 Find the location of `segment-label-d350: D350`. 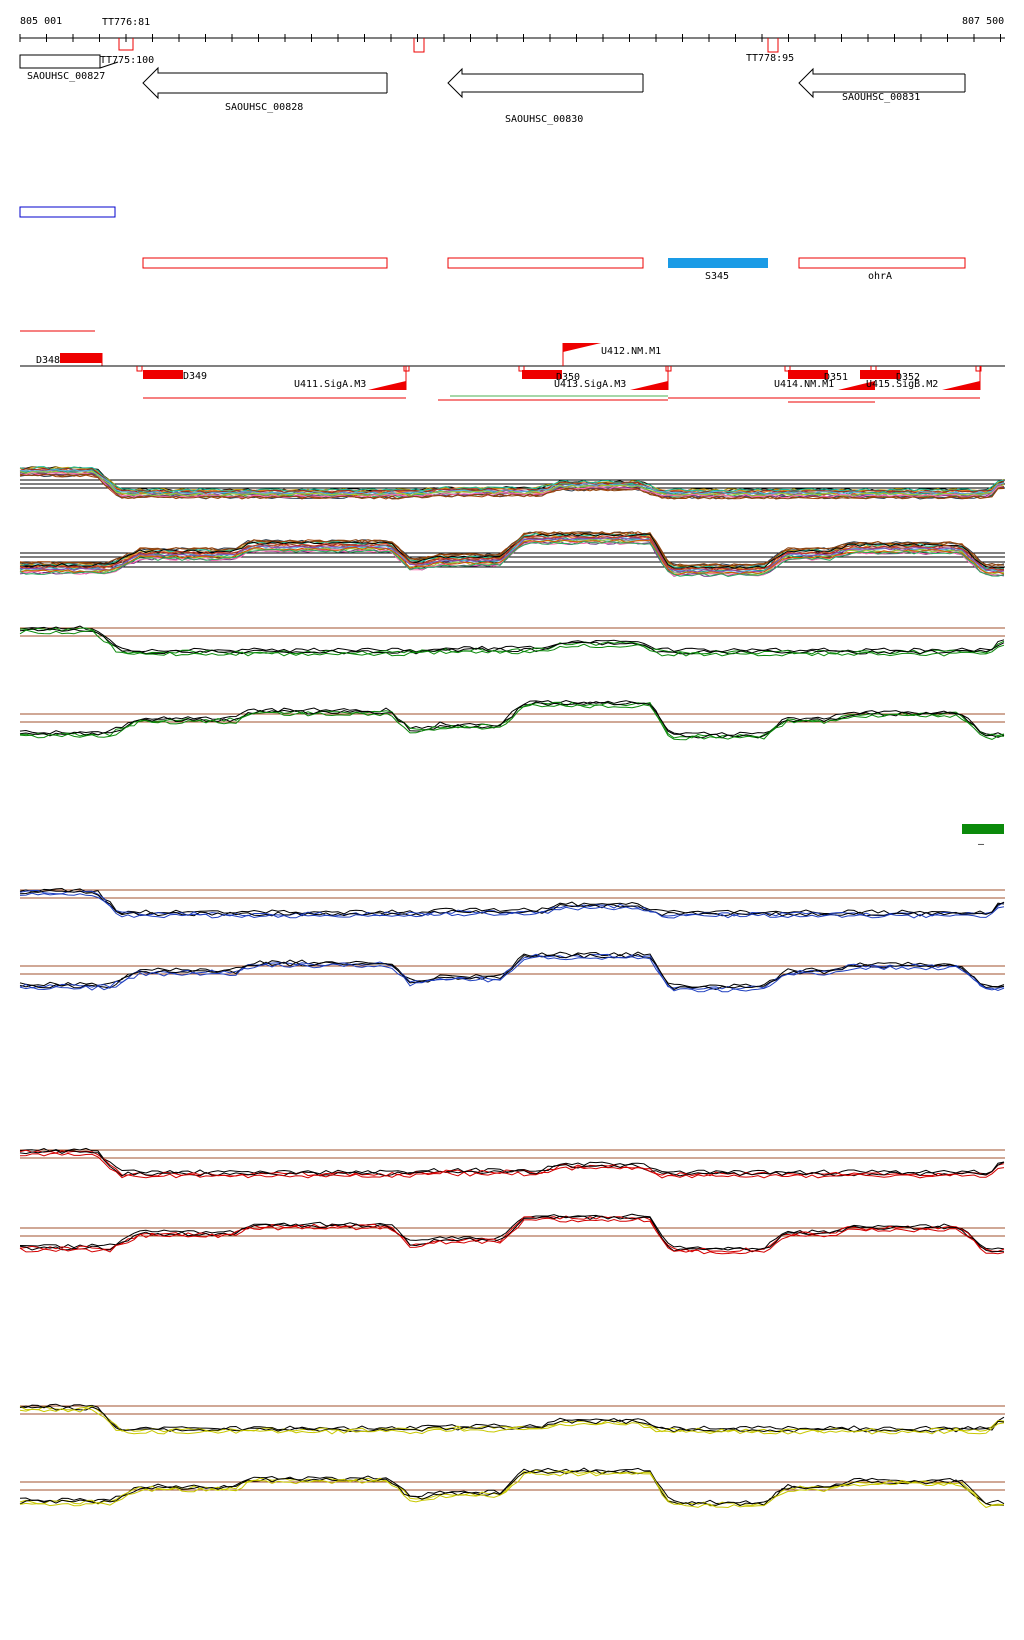

segment-label-d350: D350 is located at coordinates (568, 377).